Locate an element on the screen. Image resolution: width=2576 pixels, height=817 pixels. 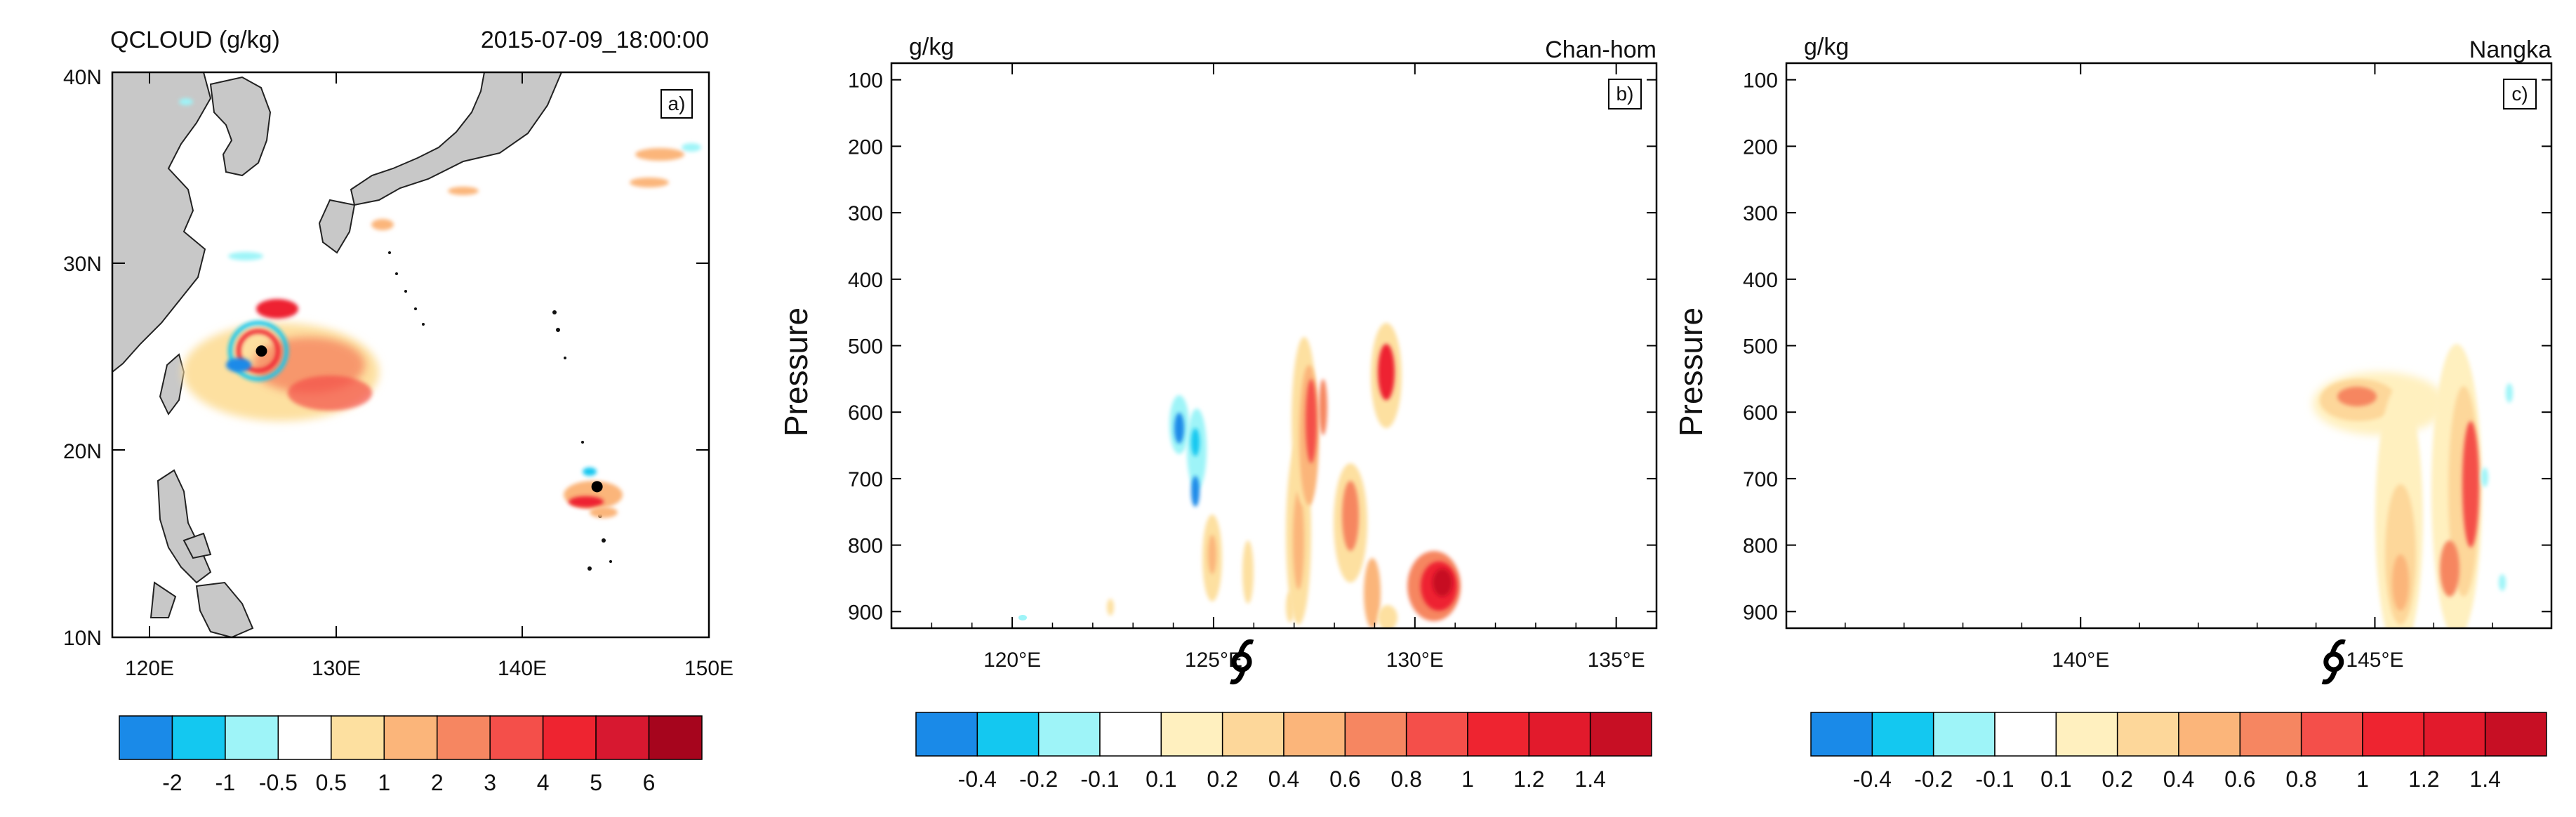
panel-a-label-box is located at coordinates (677, 104).